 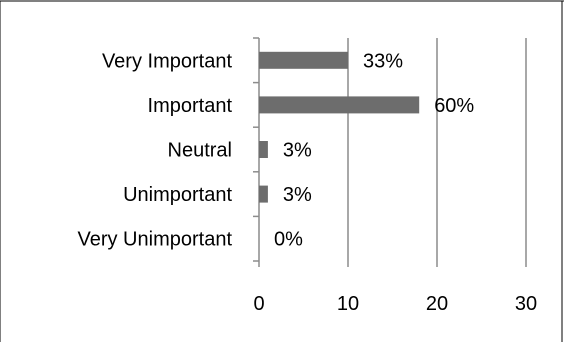 I want to click on category-label: Neutral, so click(x=200, y=151).